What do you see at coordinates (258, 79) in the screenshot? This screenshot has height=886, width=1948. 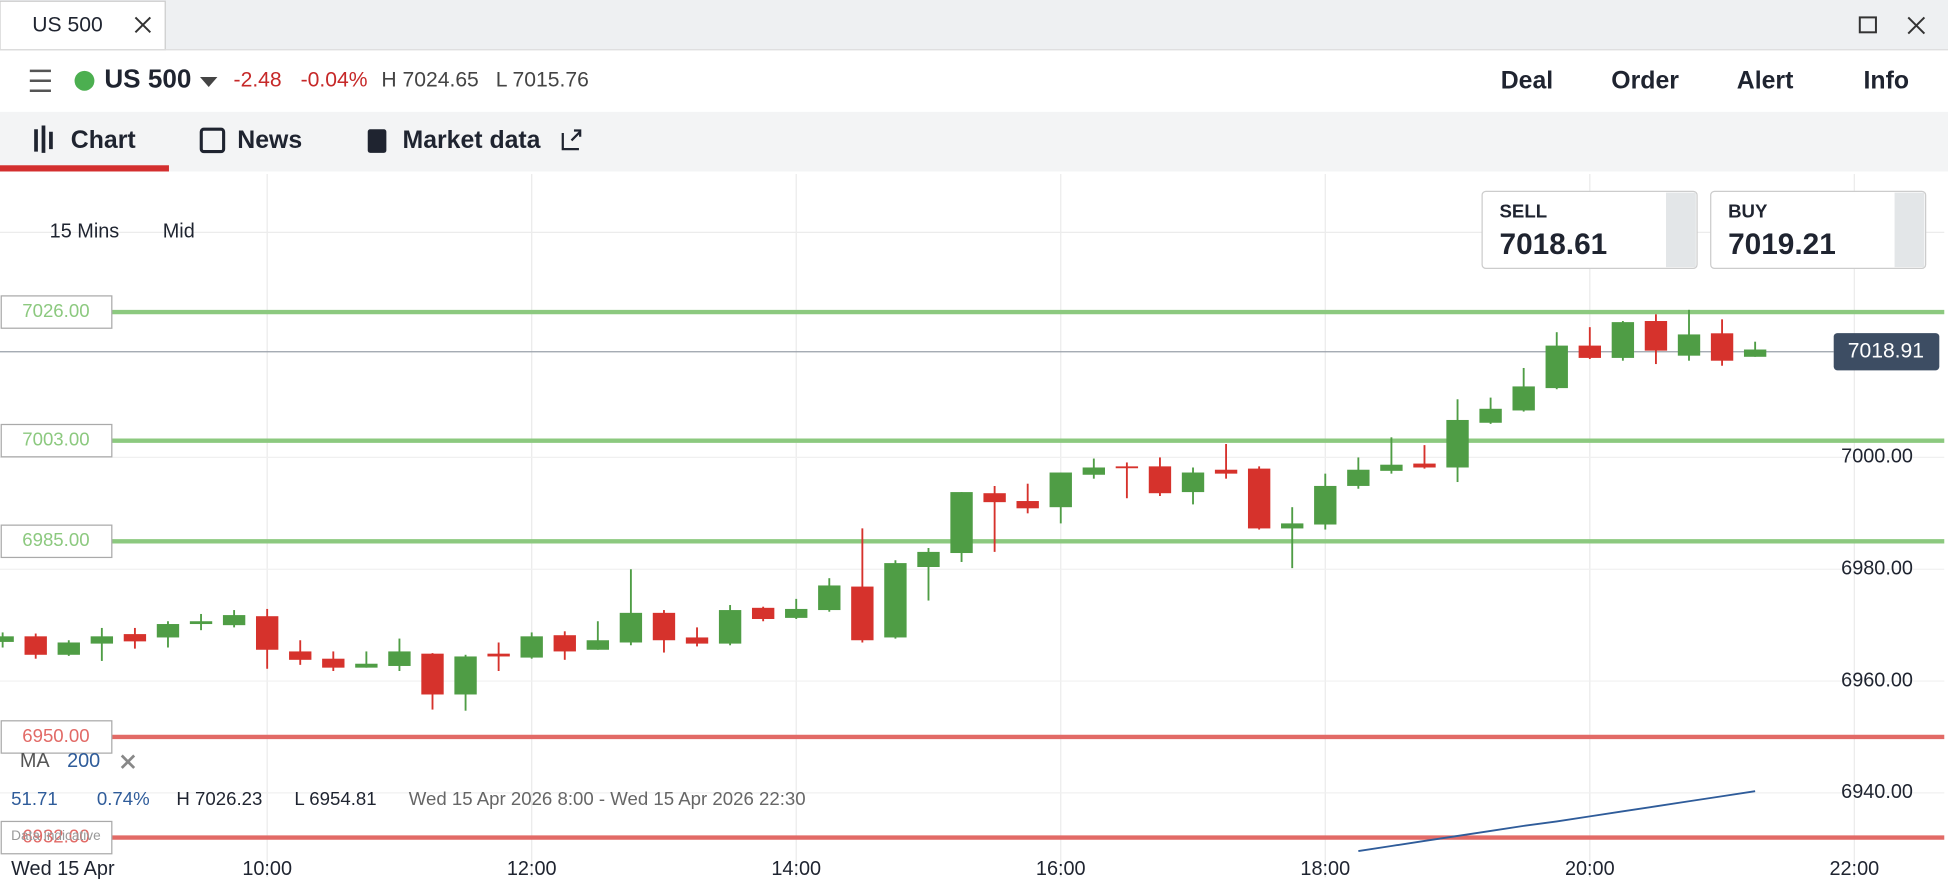 I see `change: -2.48` at bounding box center [258, 79].